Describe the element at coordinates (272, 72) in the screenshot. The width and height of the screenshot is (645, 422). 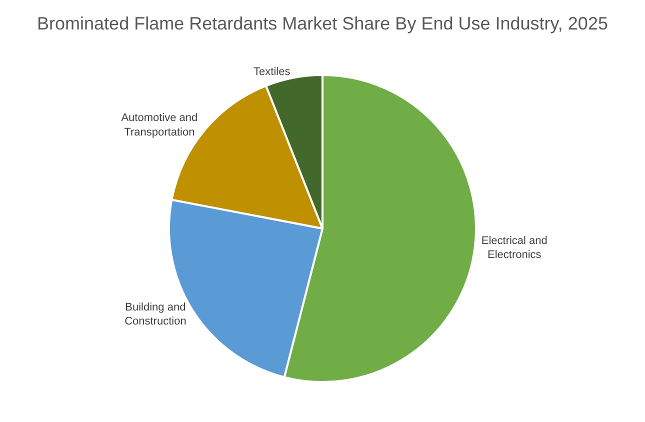
I see `slice-label: Textiles` at that location.